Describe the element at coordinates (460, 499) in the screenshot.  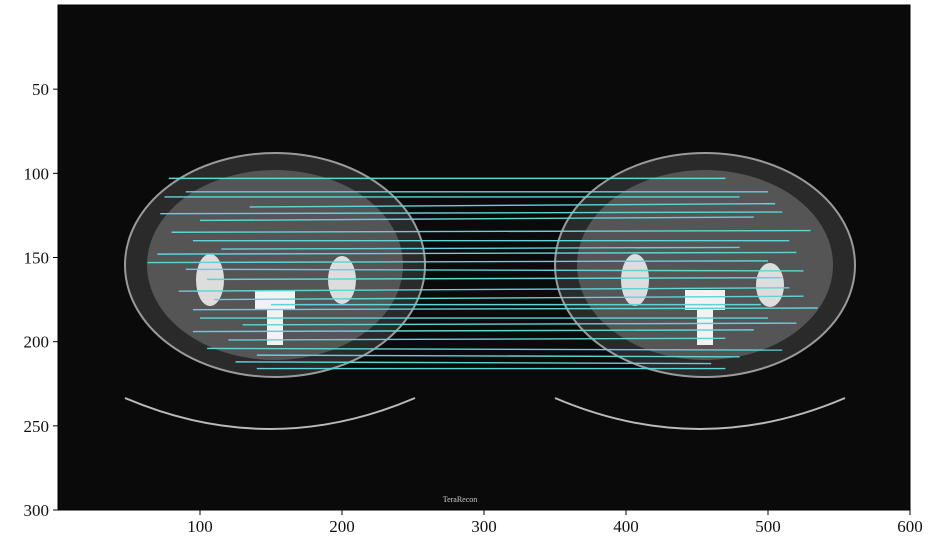
I see `watermark: TeraRecon` at that location.